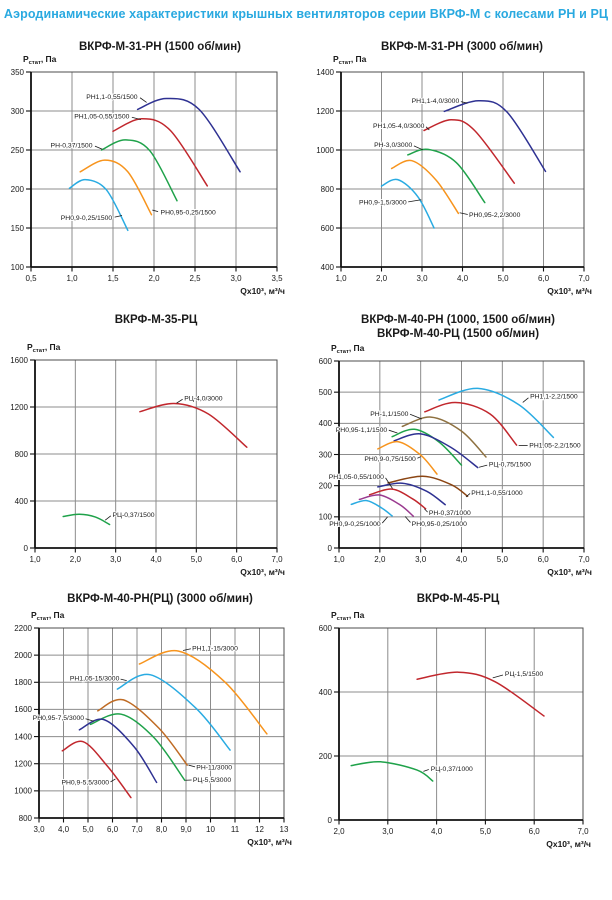  What do you see at coordinates (326, 392) in the screenshot?
I see `y-tick-label: 500` at bounding box center [326, 392].